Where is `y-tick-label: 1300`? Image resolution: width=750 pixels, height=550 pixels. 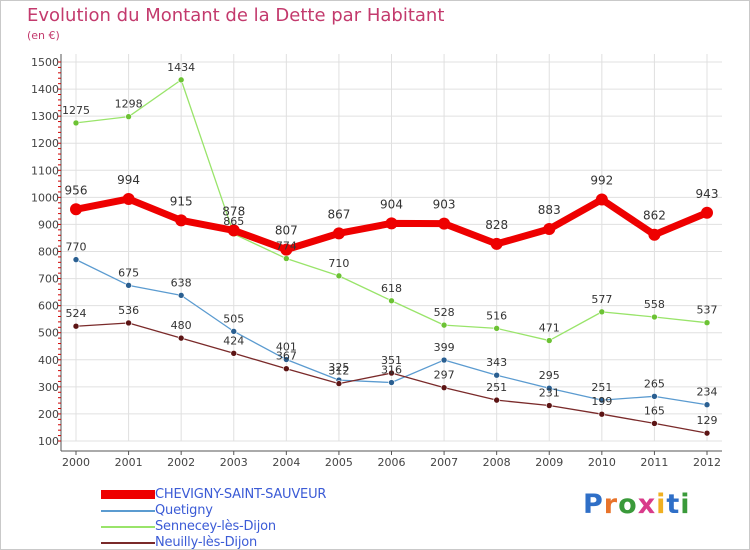
y-tick-label: 1300 is located at coordinates (45, 116).